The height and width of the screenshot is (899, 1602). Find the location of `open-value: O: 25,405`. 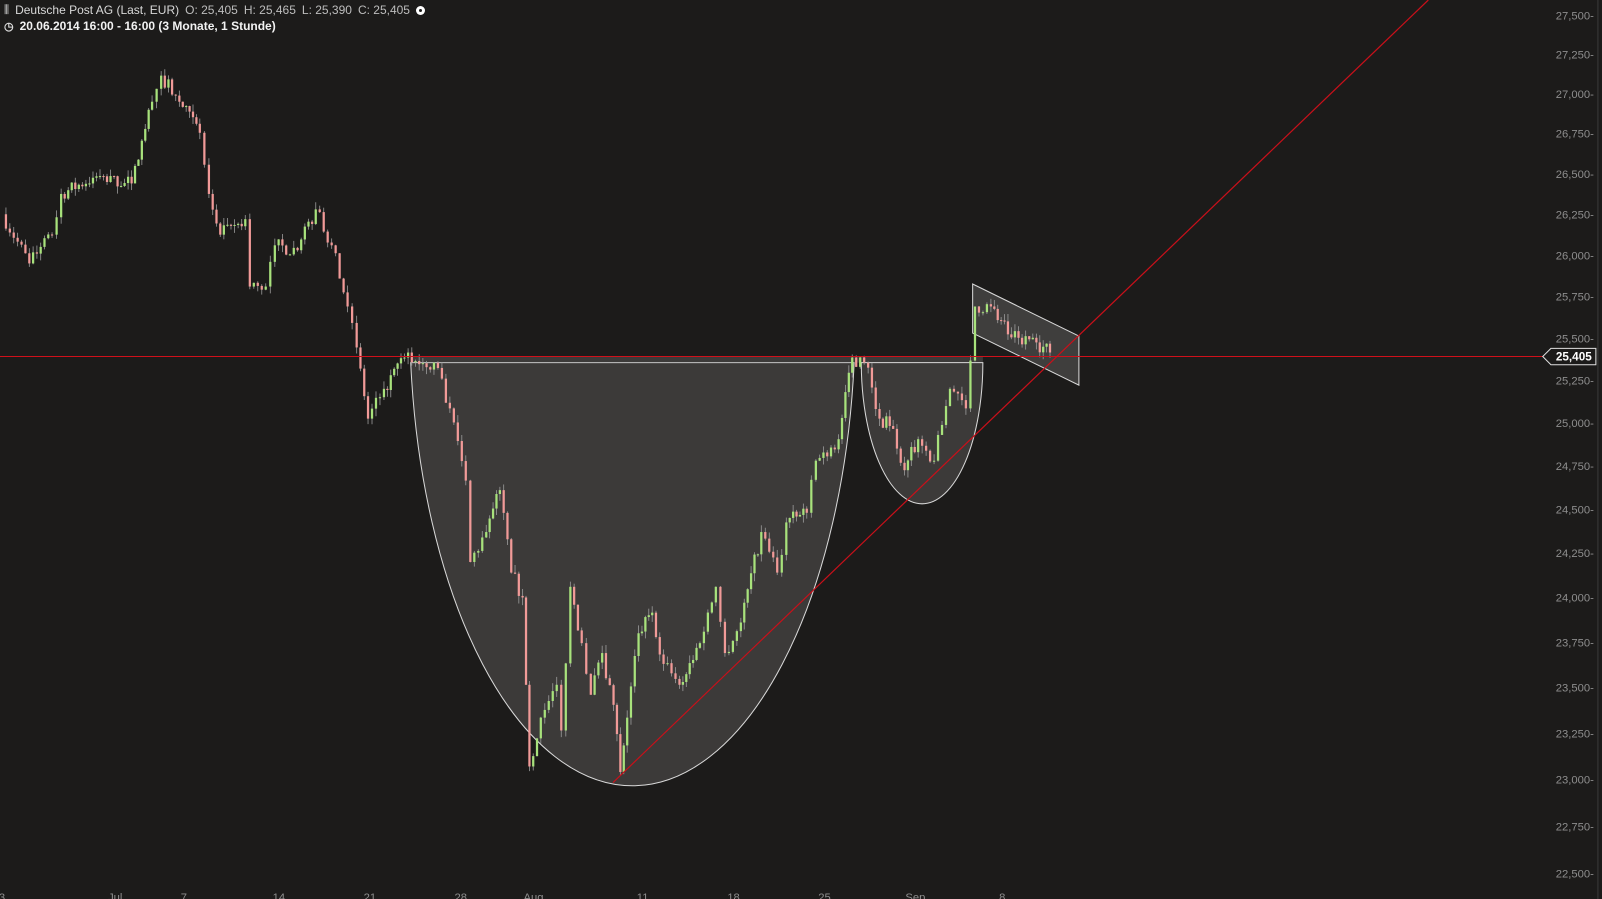

open-value: O: 25,405 is located at coordinates (211, 10).